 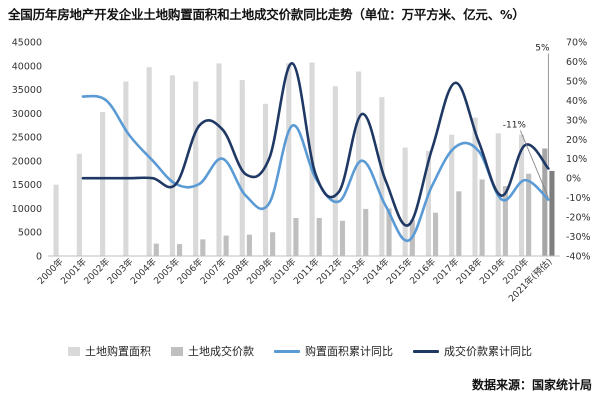 What do you see at coordinates (74, 351) in the screenshot?
I see `legend-swatch-area-bar` at bounding box center [74, 351].